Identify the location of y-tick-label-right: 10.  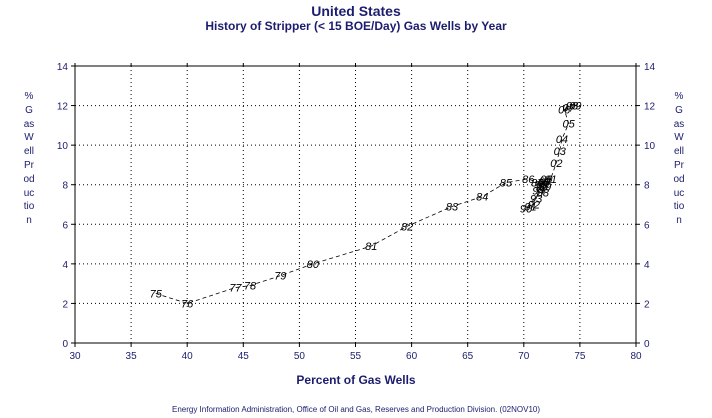
(650, 146).